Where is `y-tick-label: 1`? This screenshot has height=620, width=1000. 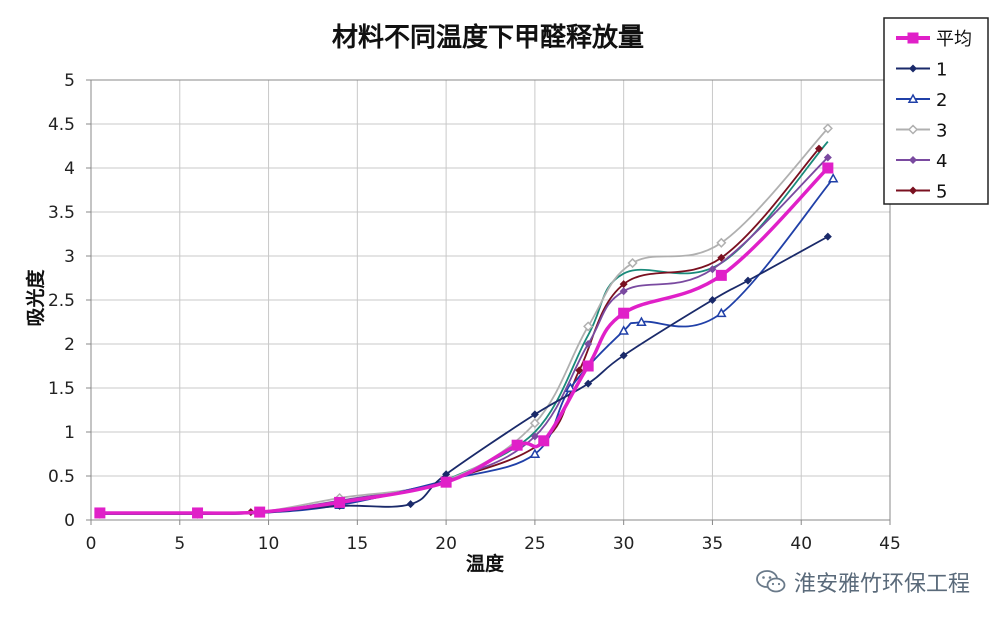 y-tick-label: 1 is located at coordinates (69, 433).